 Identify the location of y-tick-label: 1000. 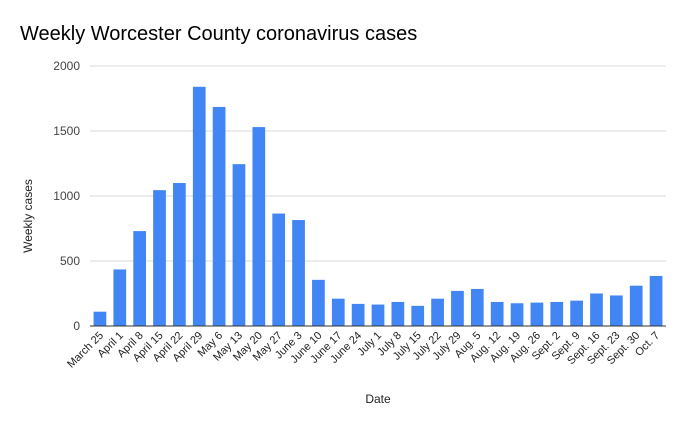
(66, 196).